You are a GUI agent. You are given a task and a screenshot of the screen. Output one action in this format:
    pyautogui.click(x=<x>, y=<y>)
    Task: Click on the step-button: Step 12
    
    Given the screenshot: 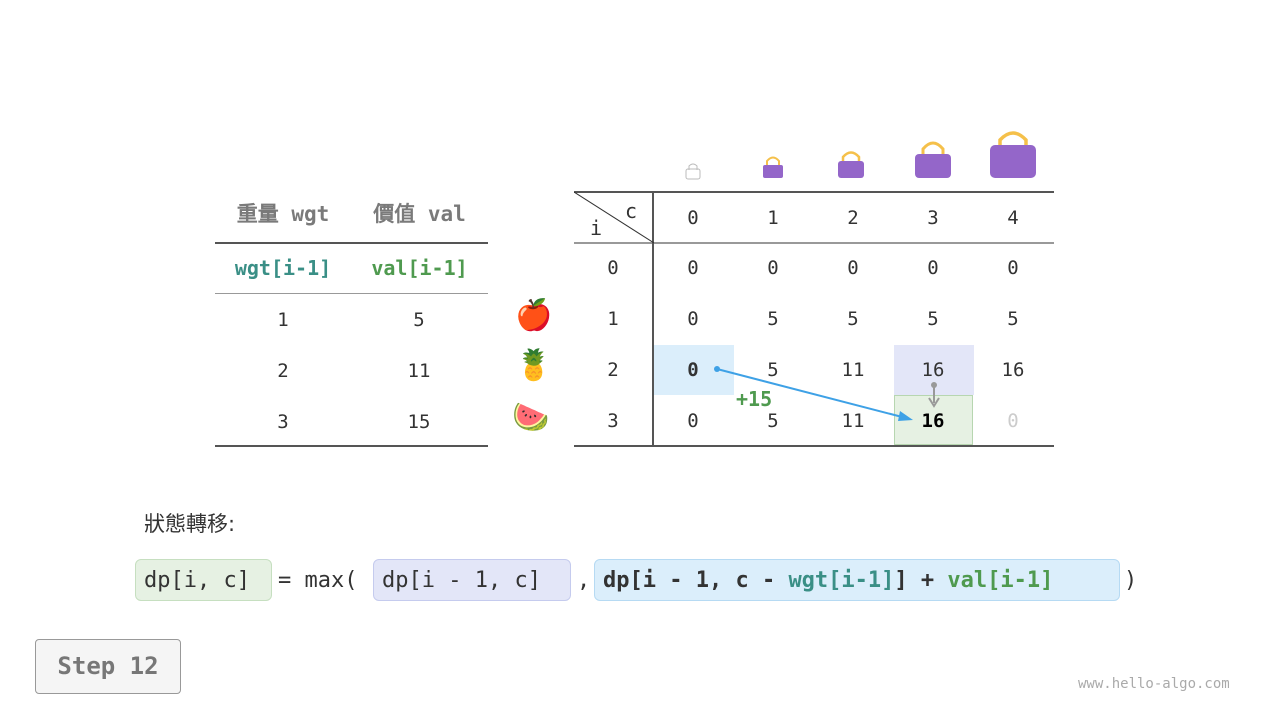 What is the action you would take?
    pyautogui.click(x=108, y=666)
    